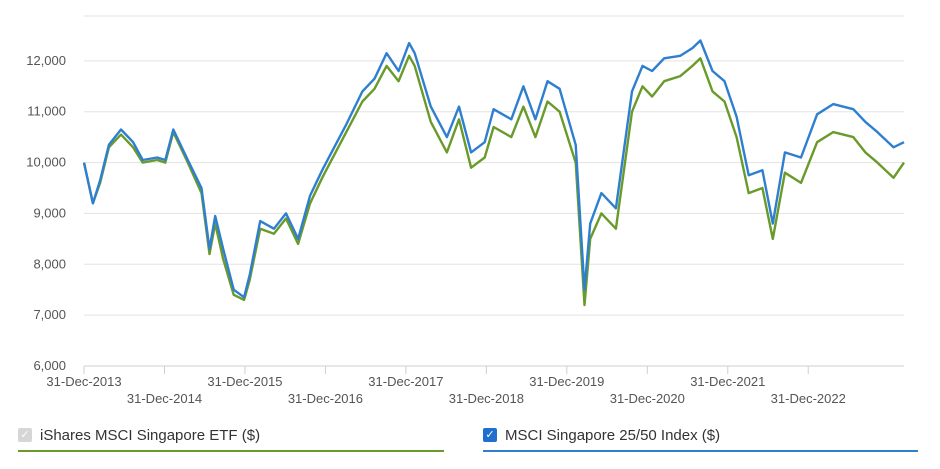 This screenshot has height=469, width=940. I want to click on x-tick-label: 31-Dec-2017, so click(405, 381).